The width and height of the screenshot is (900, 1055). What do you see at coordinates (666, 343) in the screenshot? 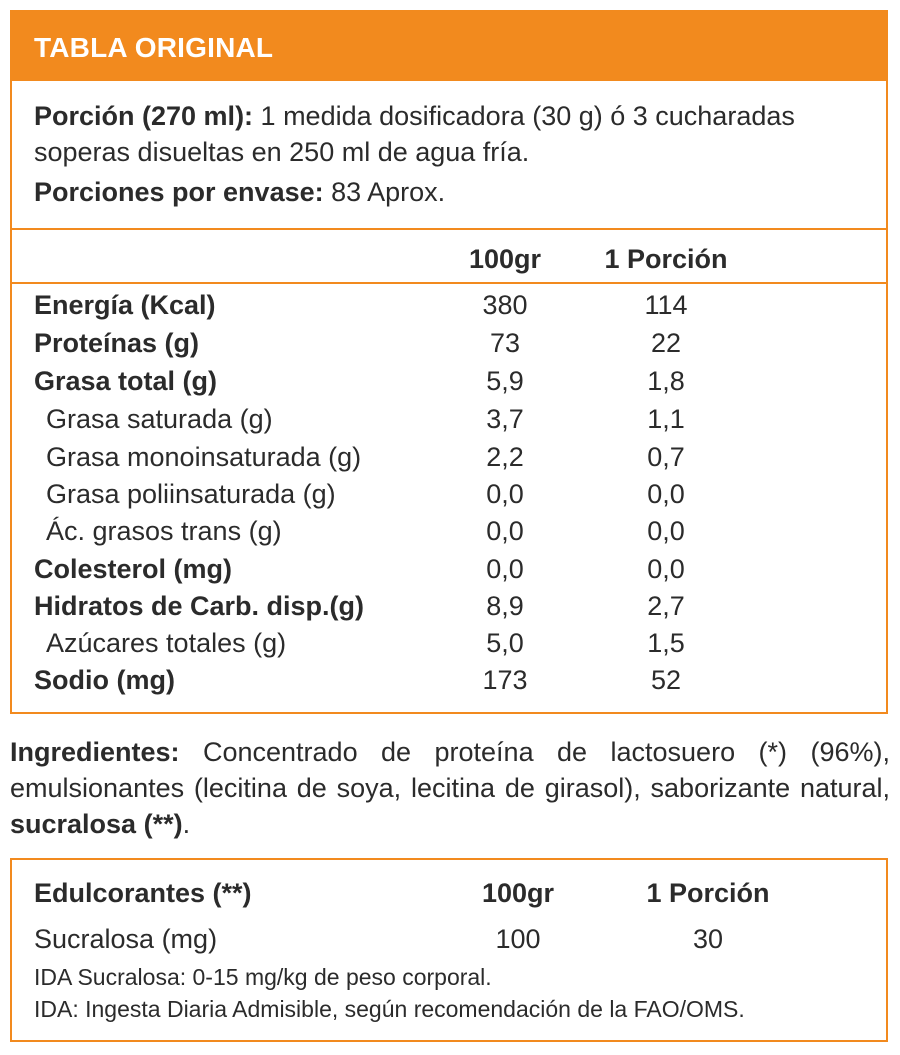
I see `value-portion: 22` at bounding box center [666, 343].